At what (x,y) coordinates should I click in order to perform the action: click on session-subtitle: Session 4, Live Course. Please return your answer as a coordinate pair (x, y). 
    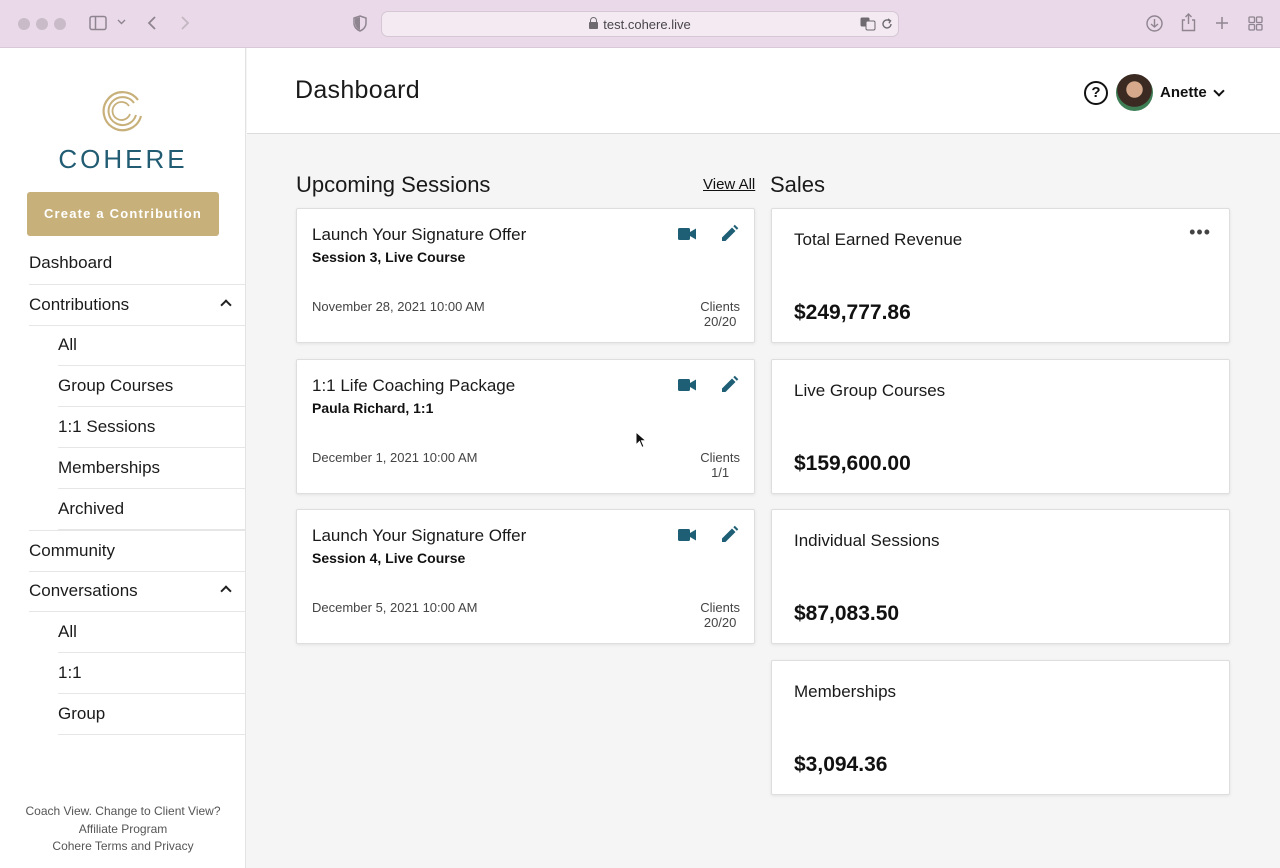
    Looking at the image, I should click on (389, 558).